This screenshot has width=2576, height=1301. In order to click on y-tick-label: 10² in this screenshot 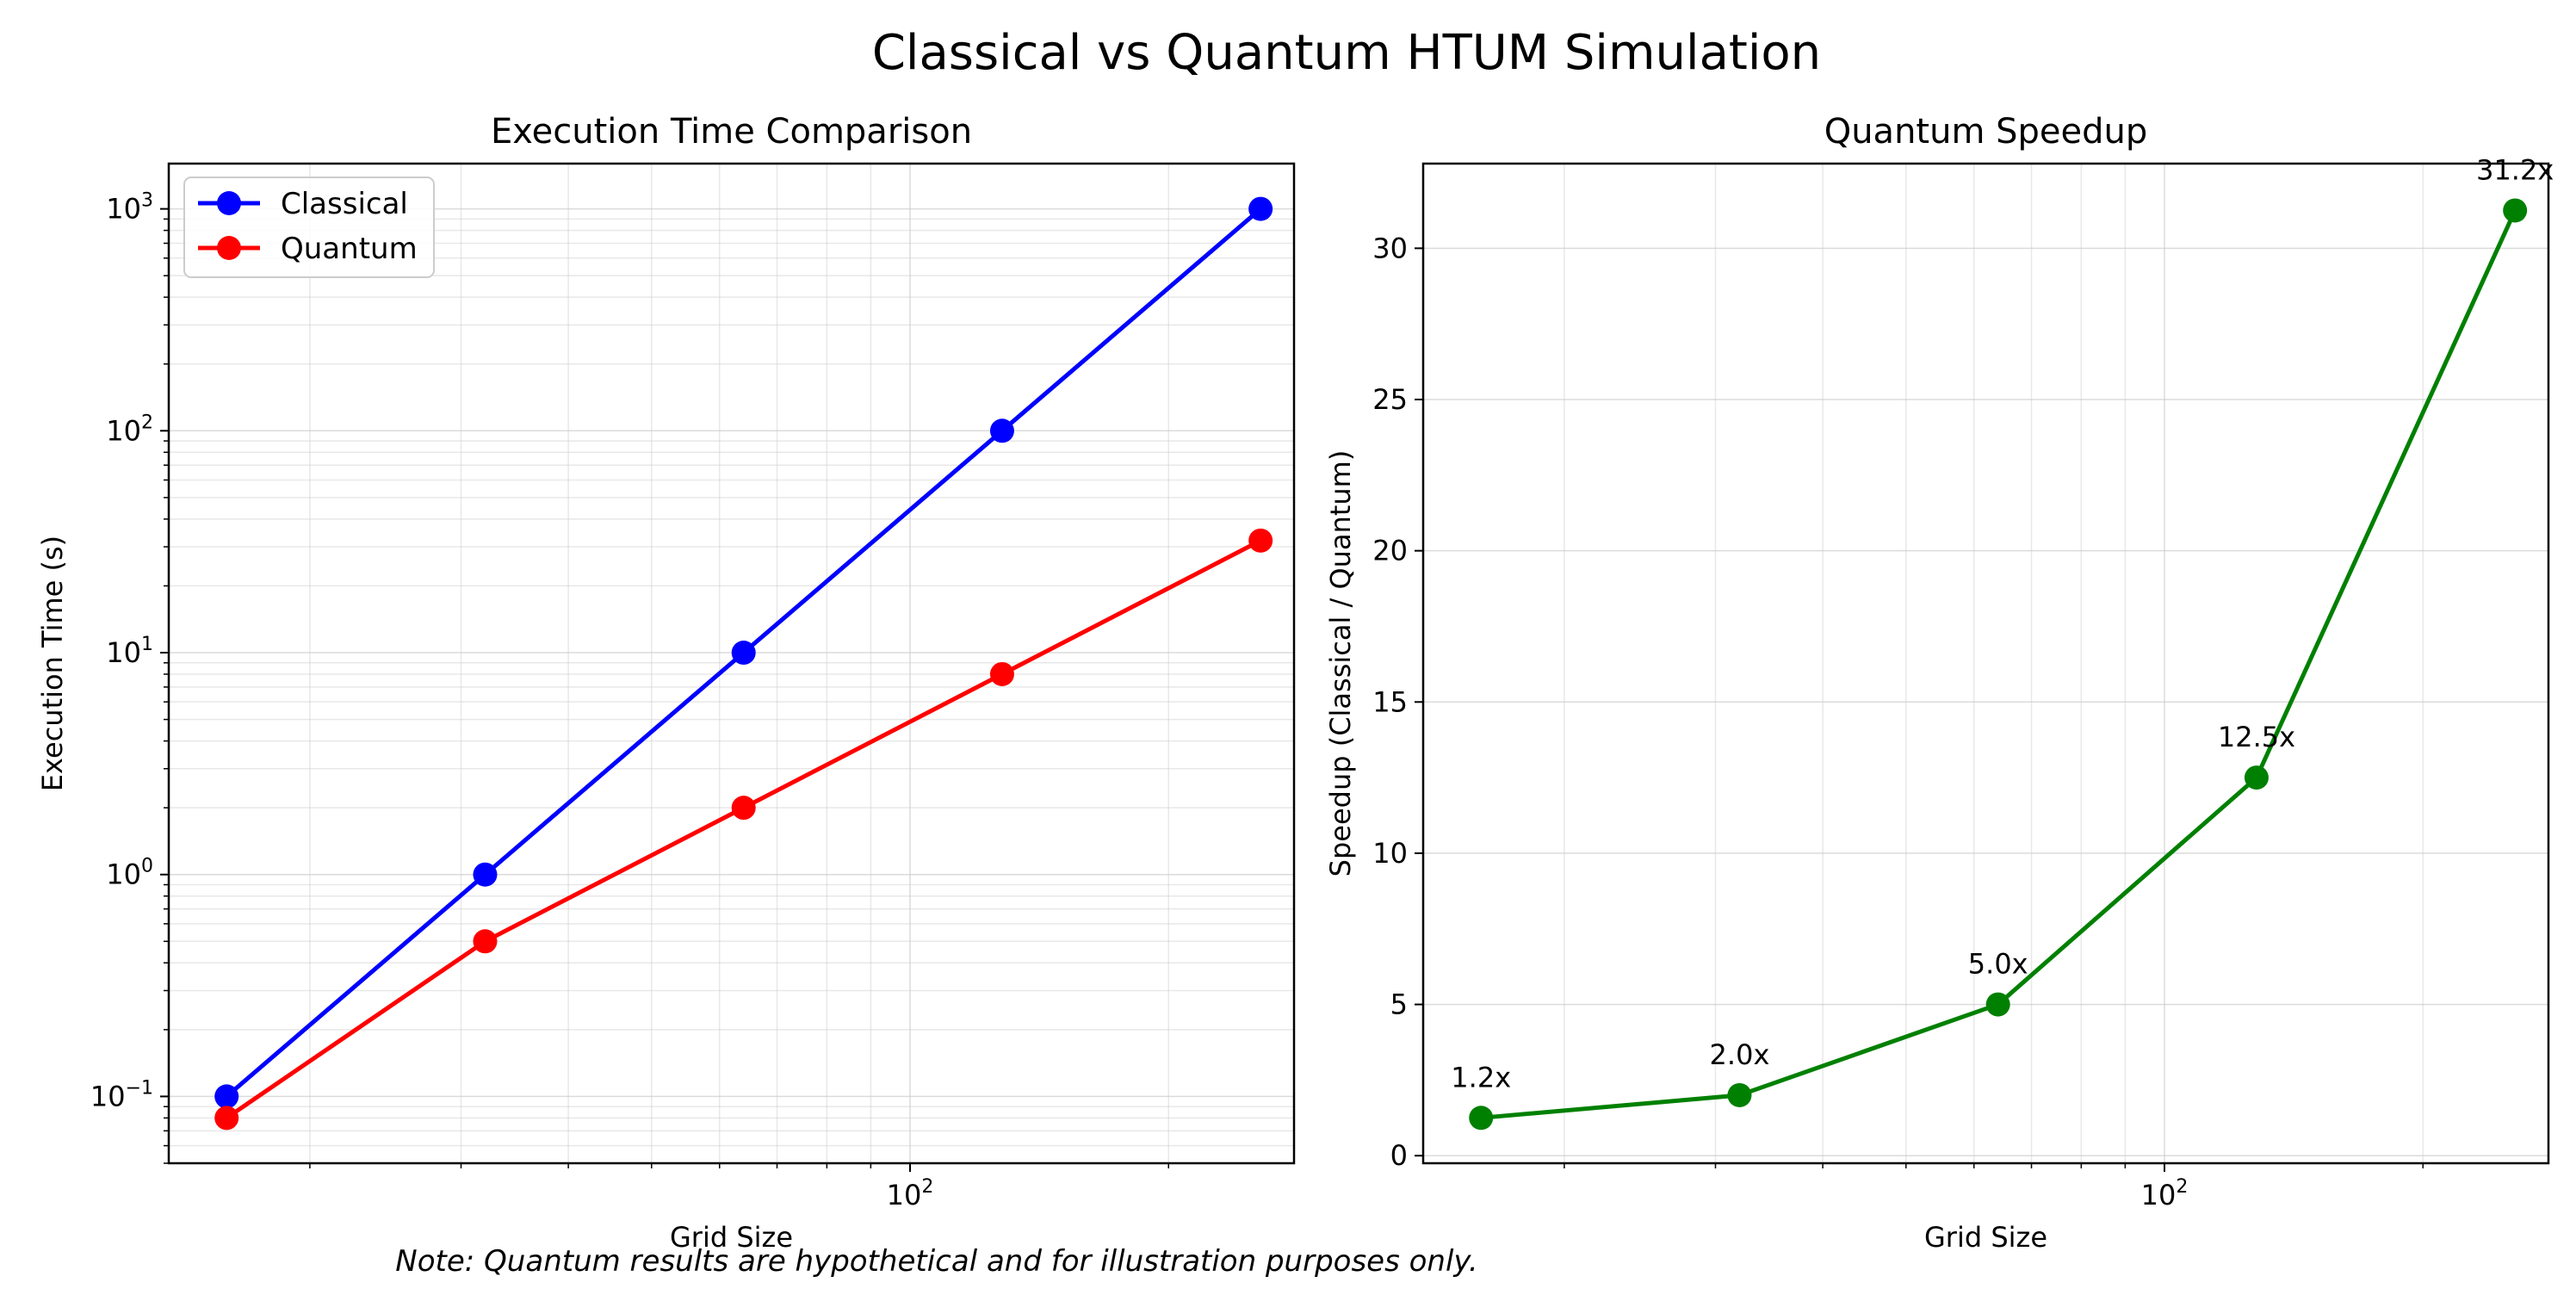, I will do `click(129, 429)`.